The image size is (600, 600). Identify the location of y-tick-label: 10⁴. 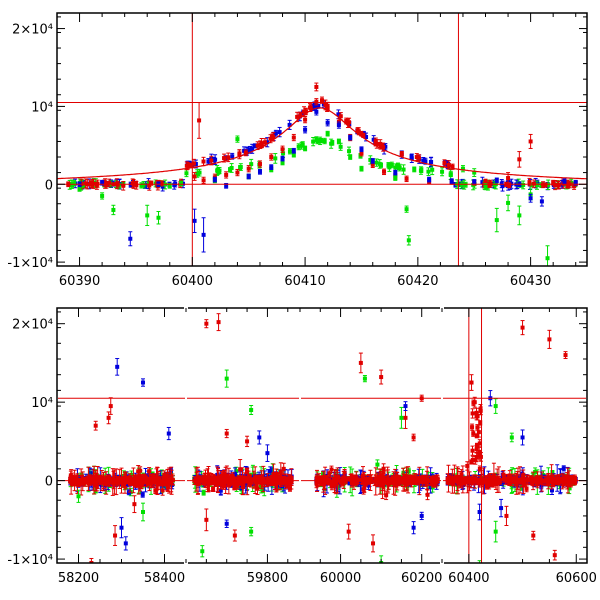
(42, 107).